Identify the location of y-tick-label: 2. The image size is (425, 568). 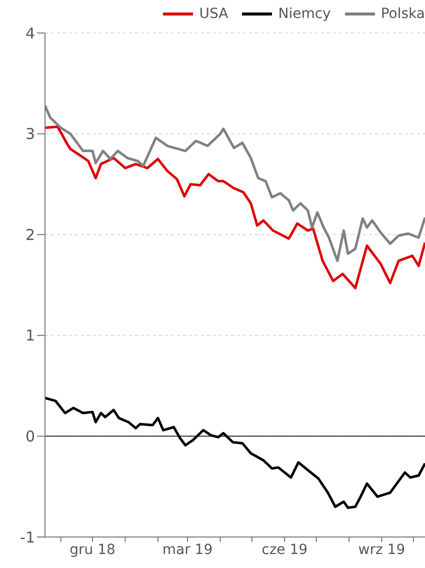
(30, 235).